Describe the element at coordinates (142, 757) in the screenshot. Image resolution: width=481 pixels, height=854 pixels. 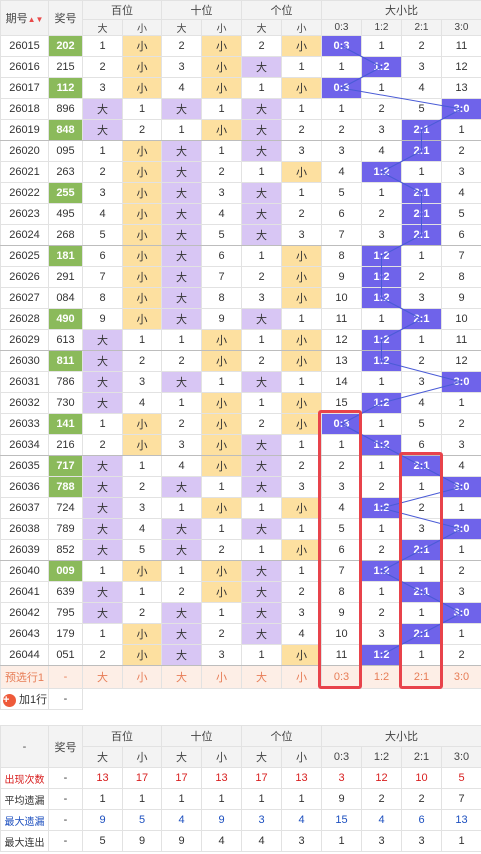
I see `stats-sub-header: 小` at that location.